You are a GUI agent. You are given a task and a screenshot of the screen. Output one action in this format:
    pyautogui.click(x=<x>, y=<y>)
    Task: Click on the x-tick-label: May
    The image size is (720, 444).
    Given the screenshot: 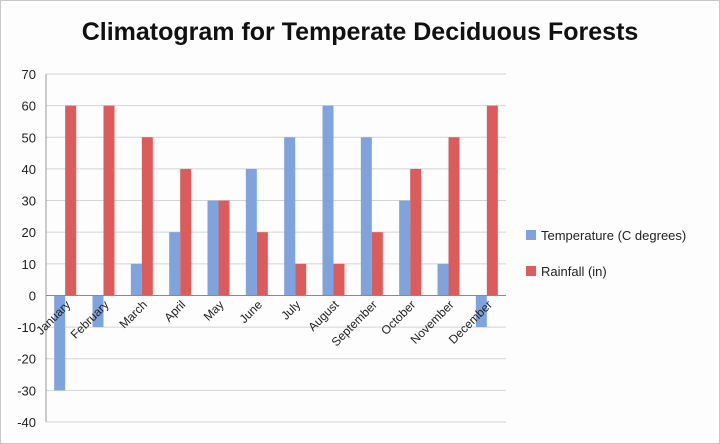 What is the action you would take?
    pyautogui.click(x=214, y=311)
    